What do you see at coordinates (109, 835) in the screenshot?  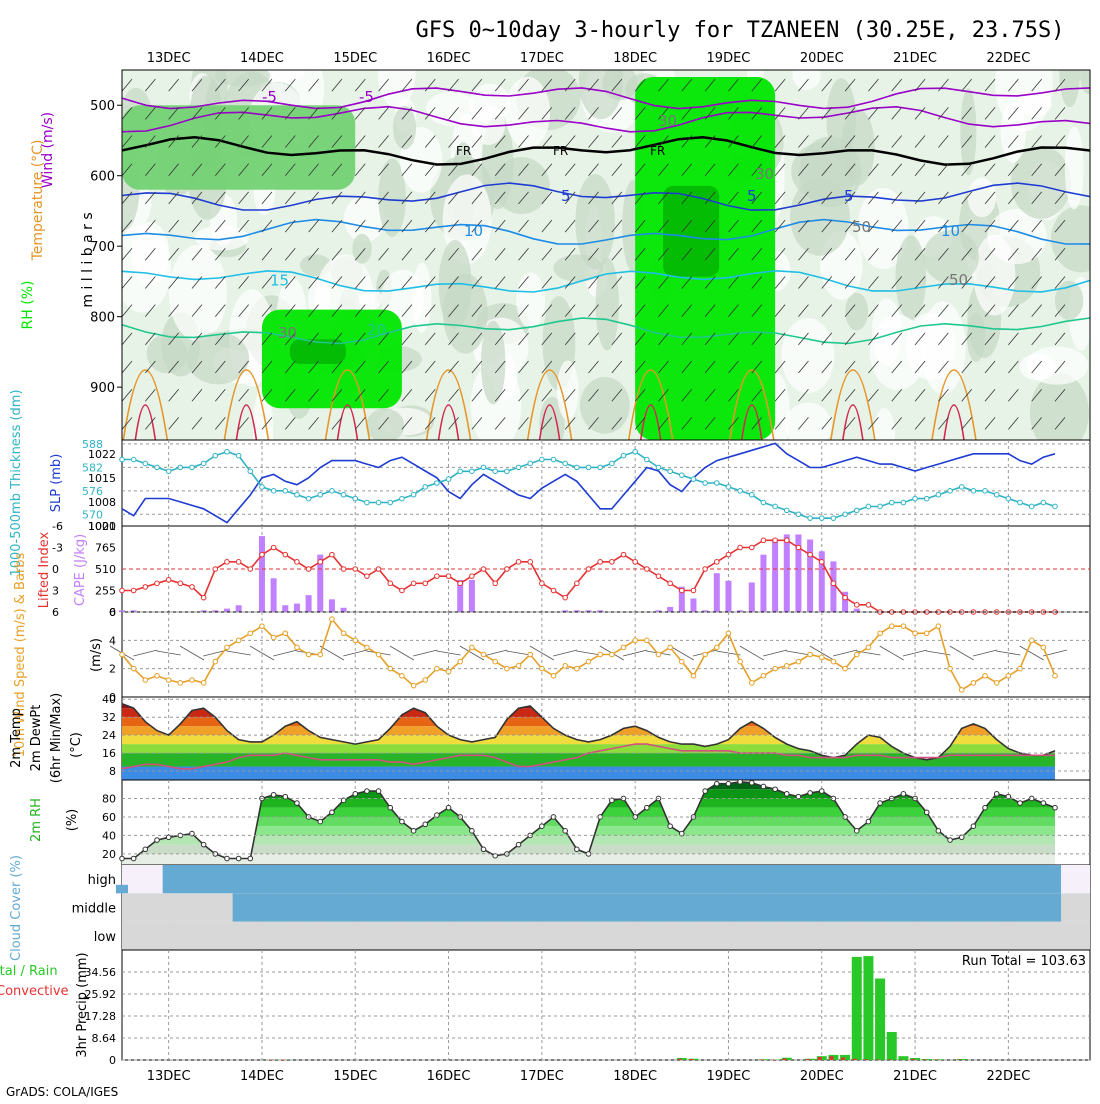 I see `rh-tick-label: 40` at bounding box center [109, 835].